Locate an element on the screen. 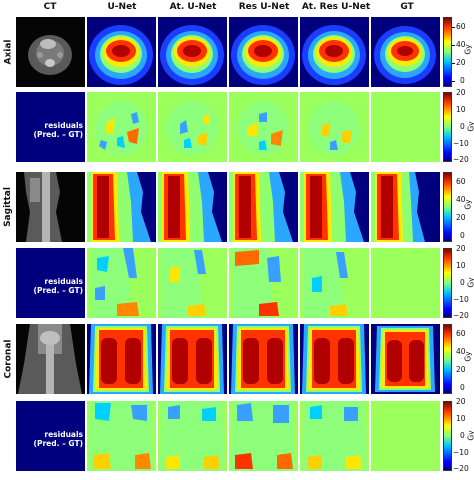 The width and height of the screenshot is (474, 480). colorbar-residual-sagittal-tick-label: −20 is located at coordinates (461, 315).